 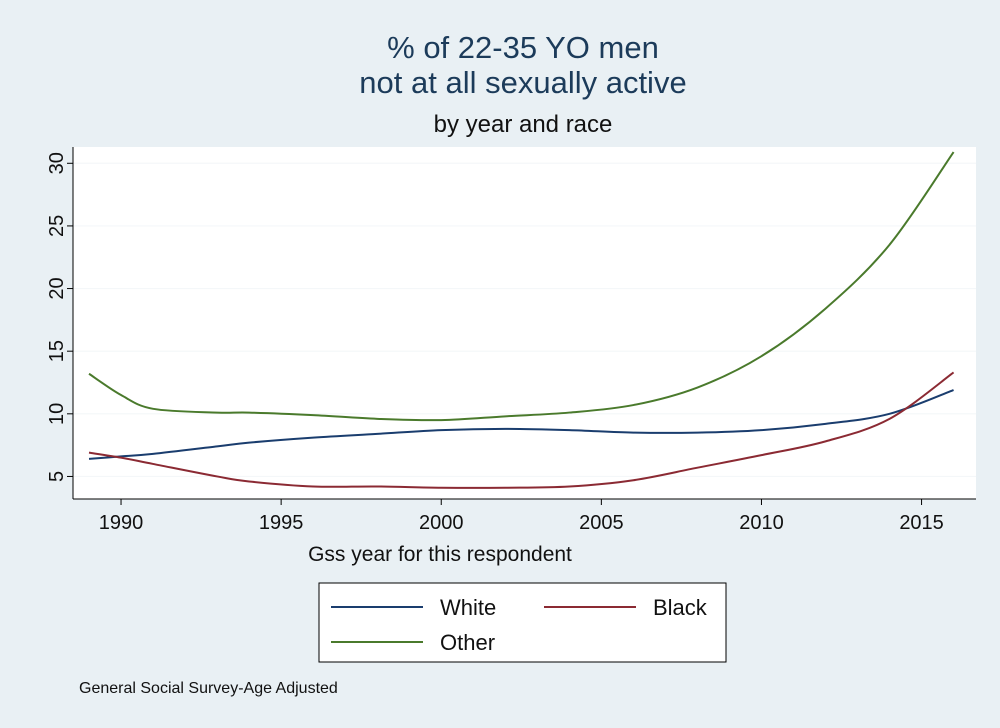 I want to click on y-tick-label-15: 15, so click(x=57, y=351).